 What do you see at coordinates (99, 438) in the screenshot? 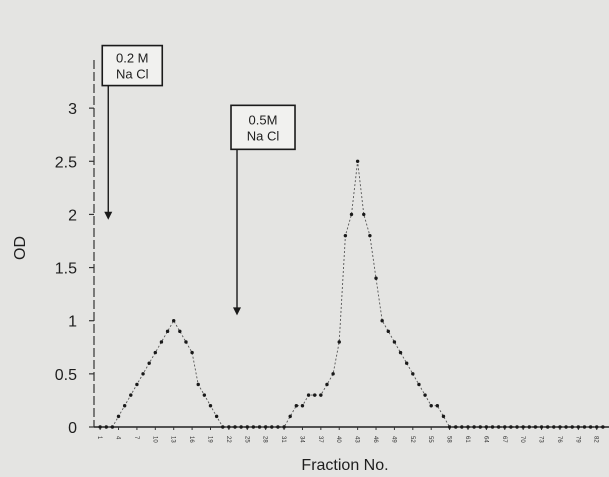
I see `x-tick-label: 1` at bounding box center [99, 438].